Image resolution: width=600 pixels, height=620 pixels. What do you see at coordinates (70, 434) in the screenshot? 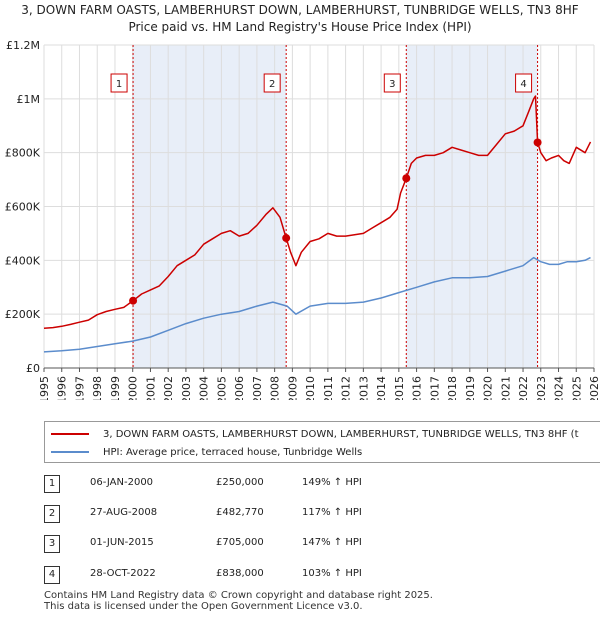
I see `legend-swatch-property` at bounding box center [70, 434].